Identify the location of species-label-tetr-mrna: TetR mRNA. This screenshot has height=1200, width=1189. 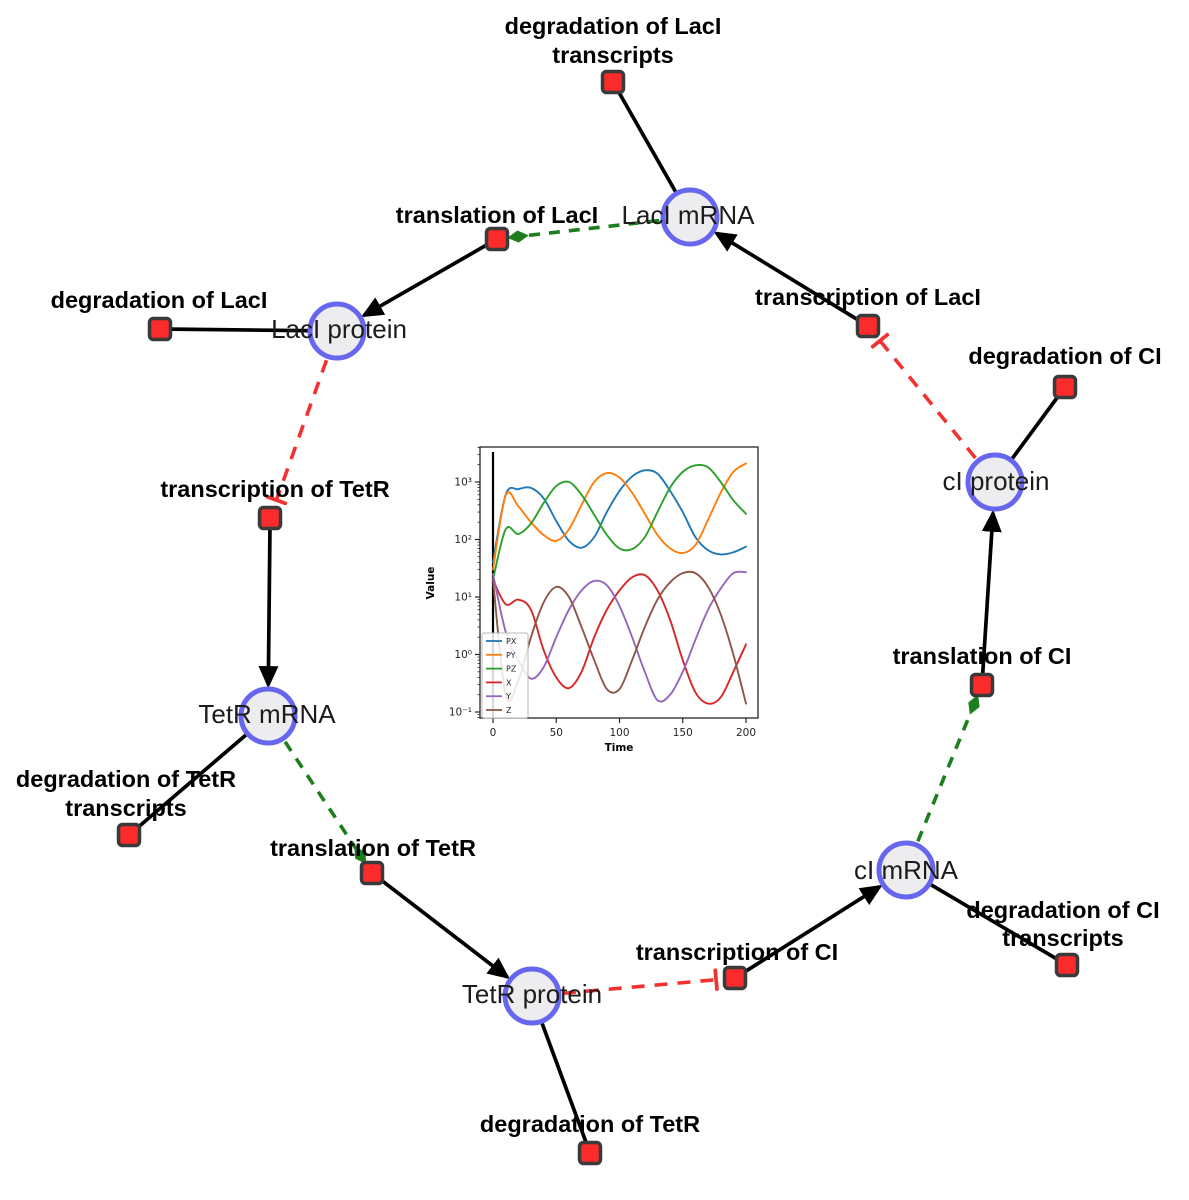
(267, 714).